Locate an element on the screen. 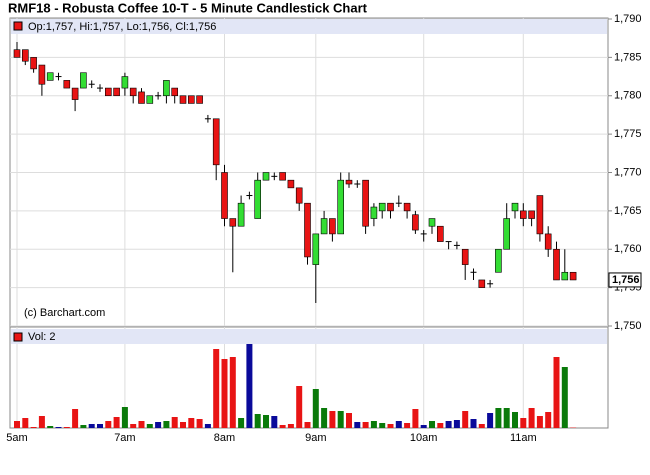 The height and width of the screenshot is (475, 650). y-tick-label: 1,785 is located at coordinates (628, 57).